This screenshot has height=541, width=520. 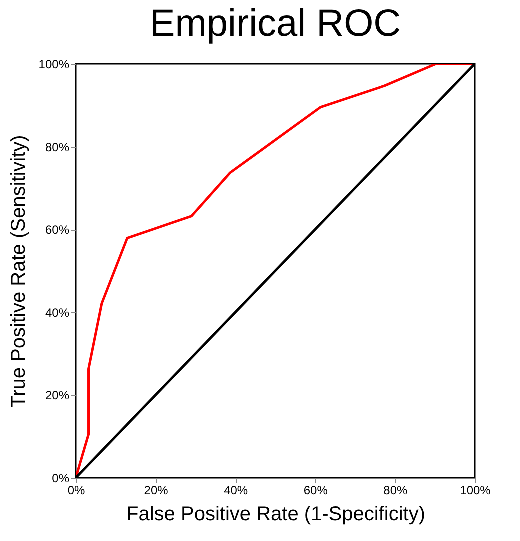 What do you see at coordinates (19, 271) in the screenshot?
I see `y-axis-title: True Positive Rate (Sensitivity)` at bounding box center [19, 271].